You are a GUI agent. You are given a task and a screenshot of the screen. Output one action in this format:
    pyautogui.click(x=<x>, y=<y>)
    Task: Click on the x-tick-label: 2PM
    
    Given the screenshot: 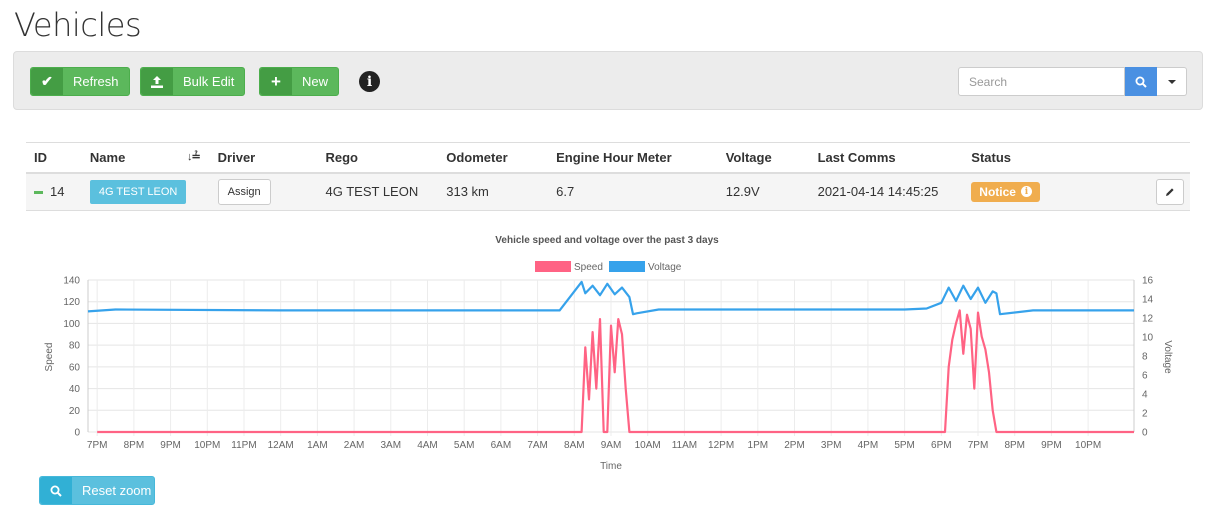 What is the action you would take?
    pyautogui.click(x=794, y=445)
    